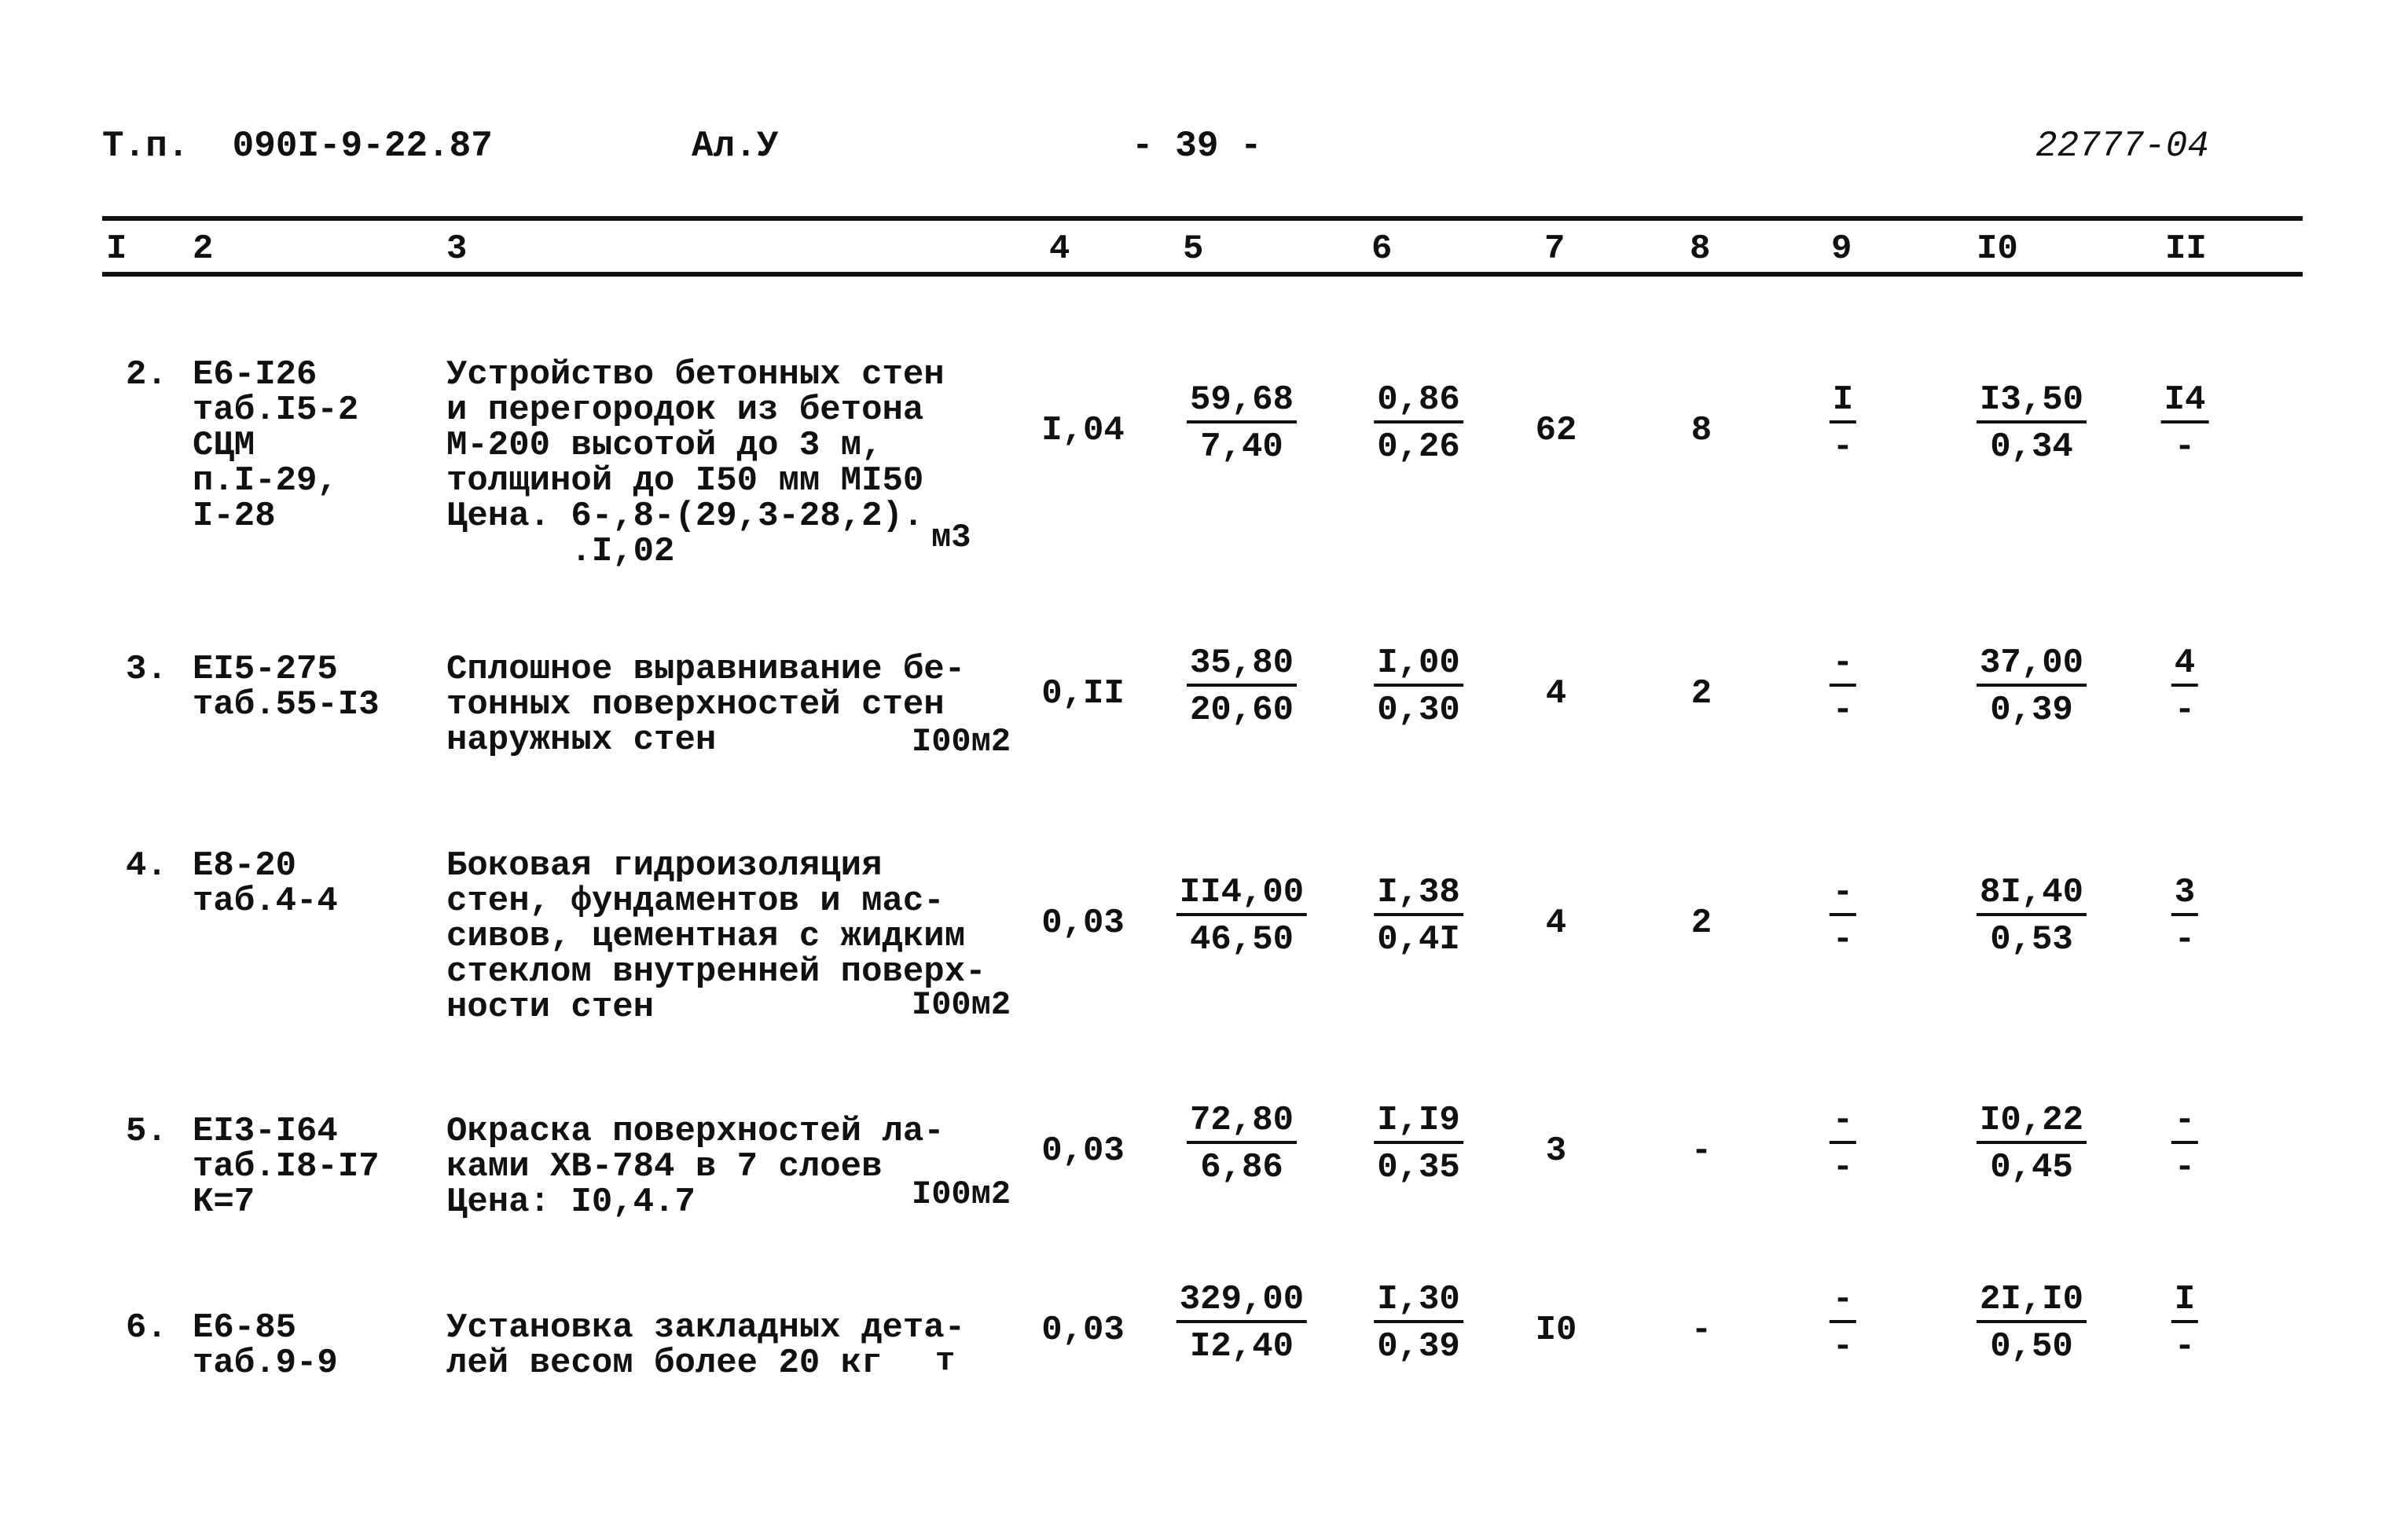 This screenshot has height=1540, width=2386. What do you see at coordinates (706, 936) in the screenshot?
I see `work-description-line: сивов, цементная с жидким` at bounding box center [706, 936].